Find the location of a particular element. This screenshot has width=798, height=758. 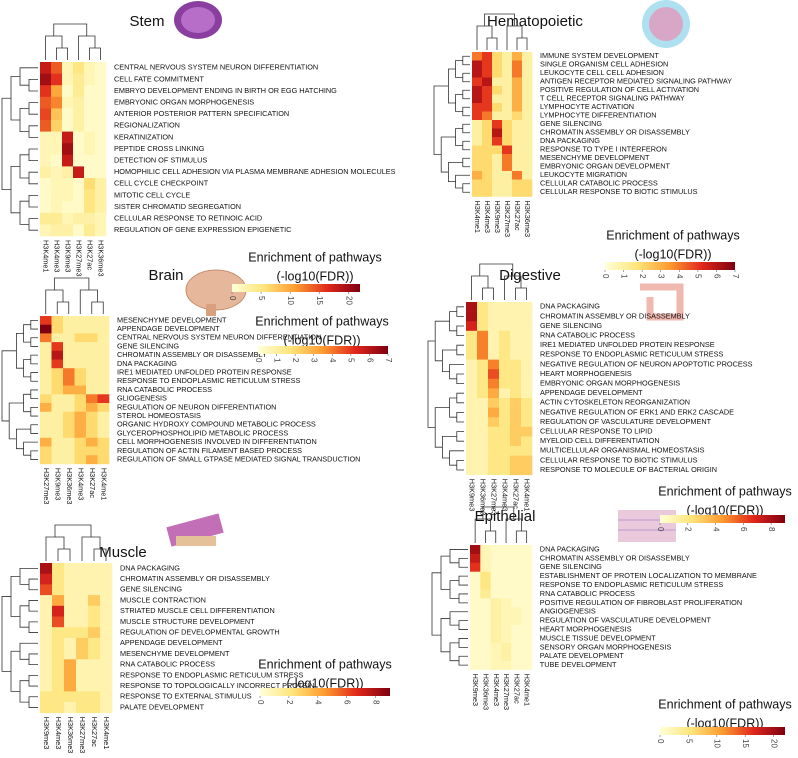

row-label: RESPONSE TO ENDOPLASMIC RETICULUM STRESS is located at coordinates (209, 380).